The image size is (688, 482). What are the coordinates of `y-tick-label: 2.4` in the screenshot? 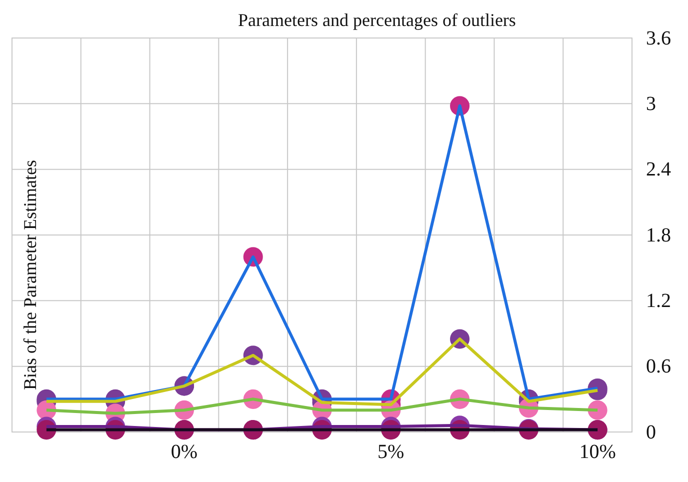 It's located at (658, 169).